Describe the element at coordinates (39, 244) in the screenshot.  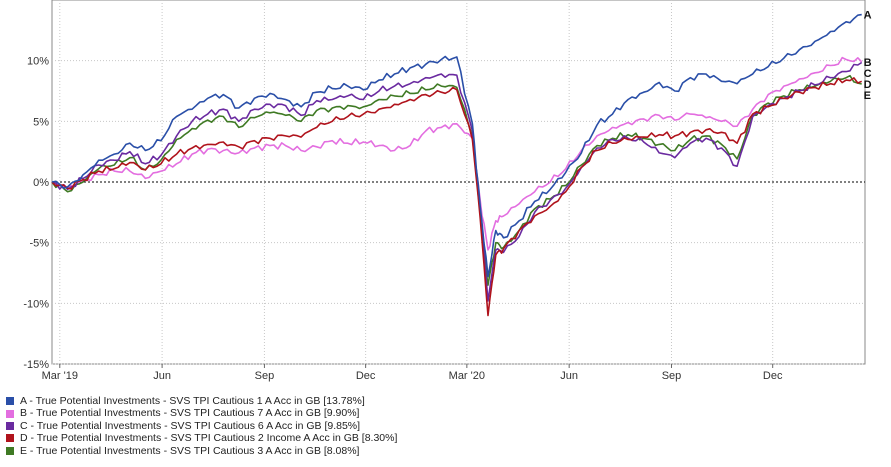
I see `y-tick-label: -5%` at that location.